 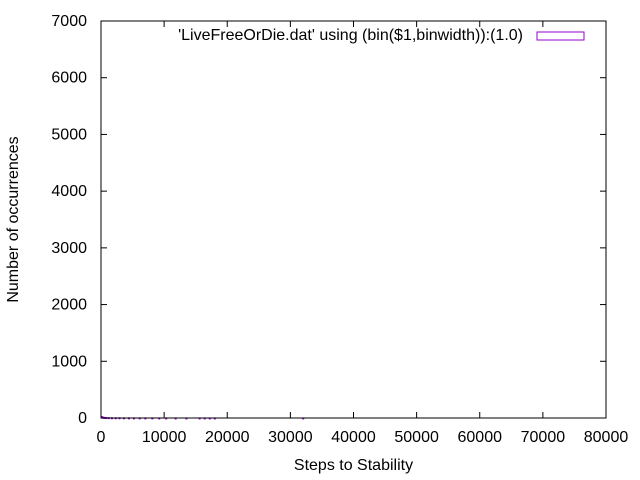 I want to click on y-axis-title: Number of occurrences, so click(x=13, y=219).